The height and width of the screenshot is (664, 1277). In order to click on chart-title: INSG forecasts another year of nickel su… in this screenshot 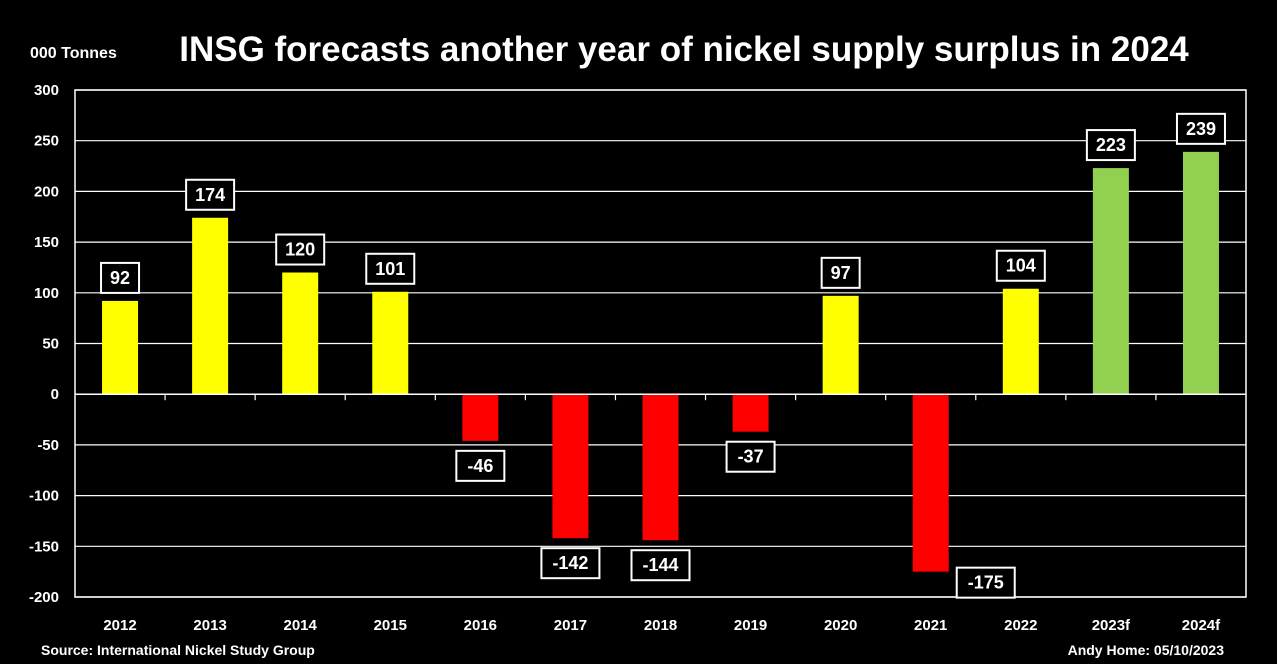, I will do `click(684, 49)`.